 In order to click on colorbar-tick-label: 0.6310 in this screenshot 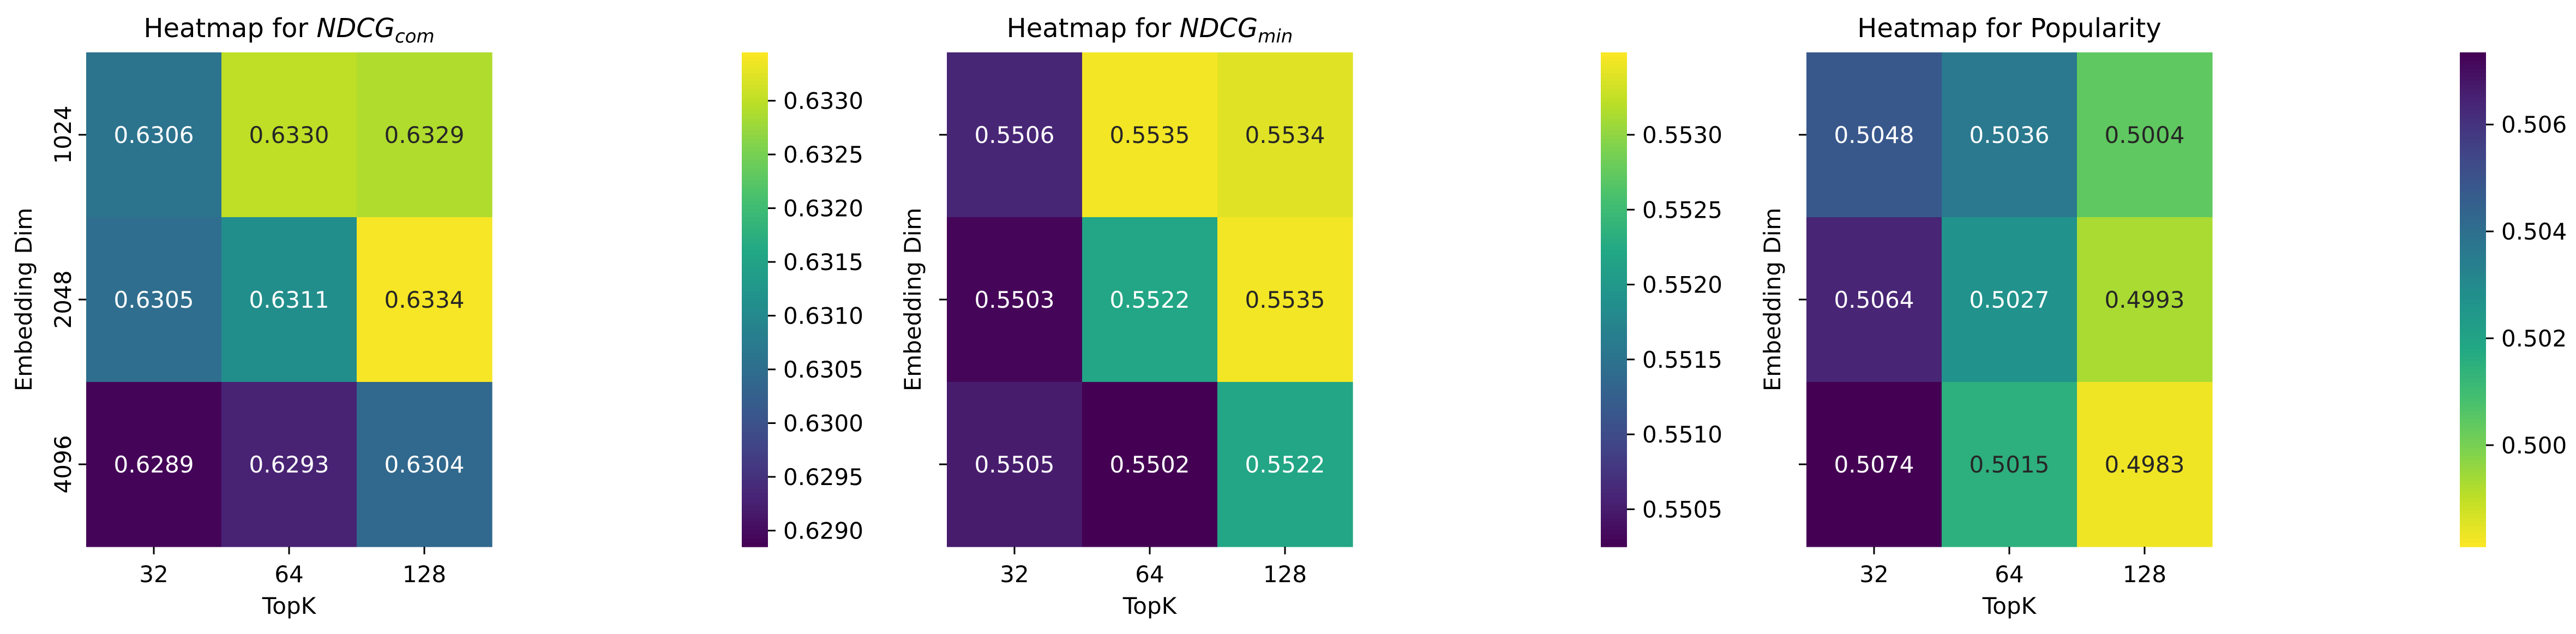, I will do `click(823, 316)`.